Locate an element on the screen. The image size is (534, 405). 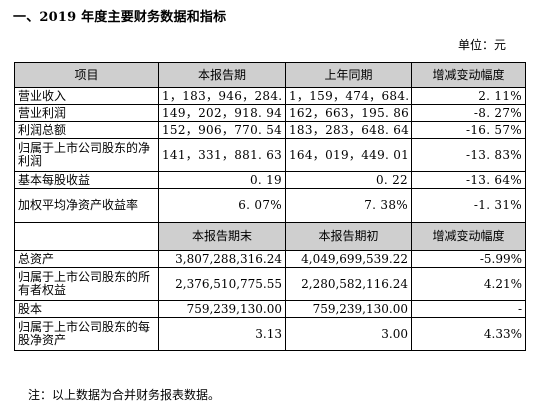
row-label: 总资产 is located at coordinates (86, 259).